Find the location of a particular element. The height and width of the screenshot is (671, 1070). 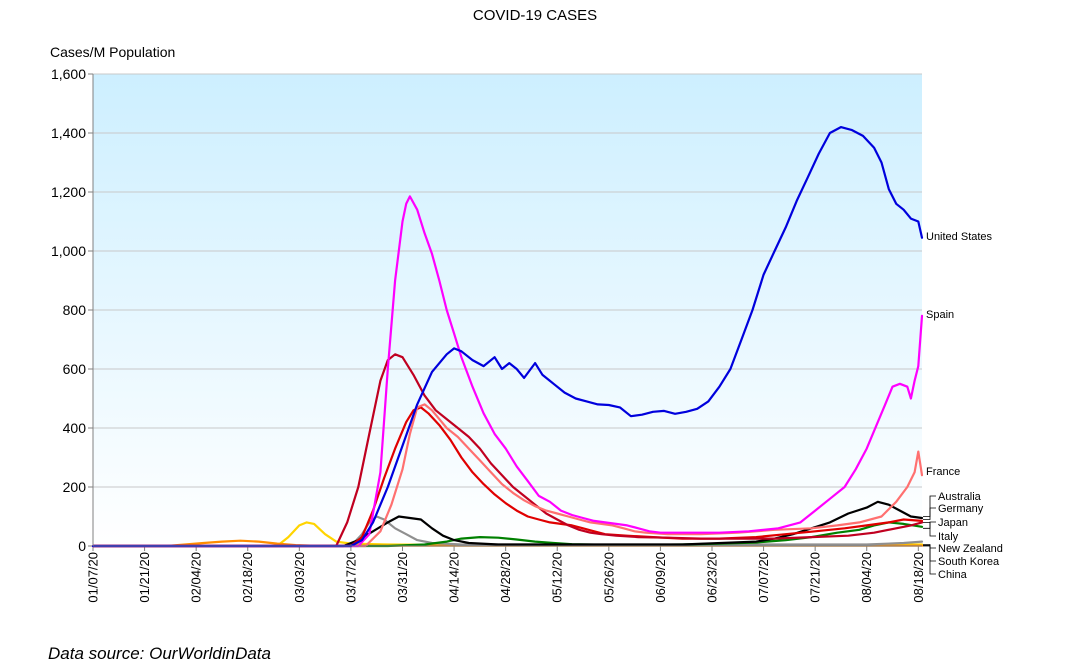

x-tick-label: 02/04/20 is located at coordinates (196, 577).